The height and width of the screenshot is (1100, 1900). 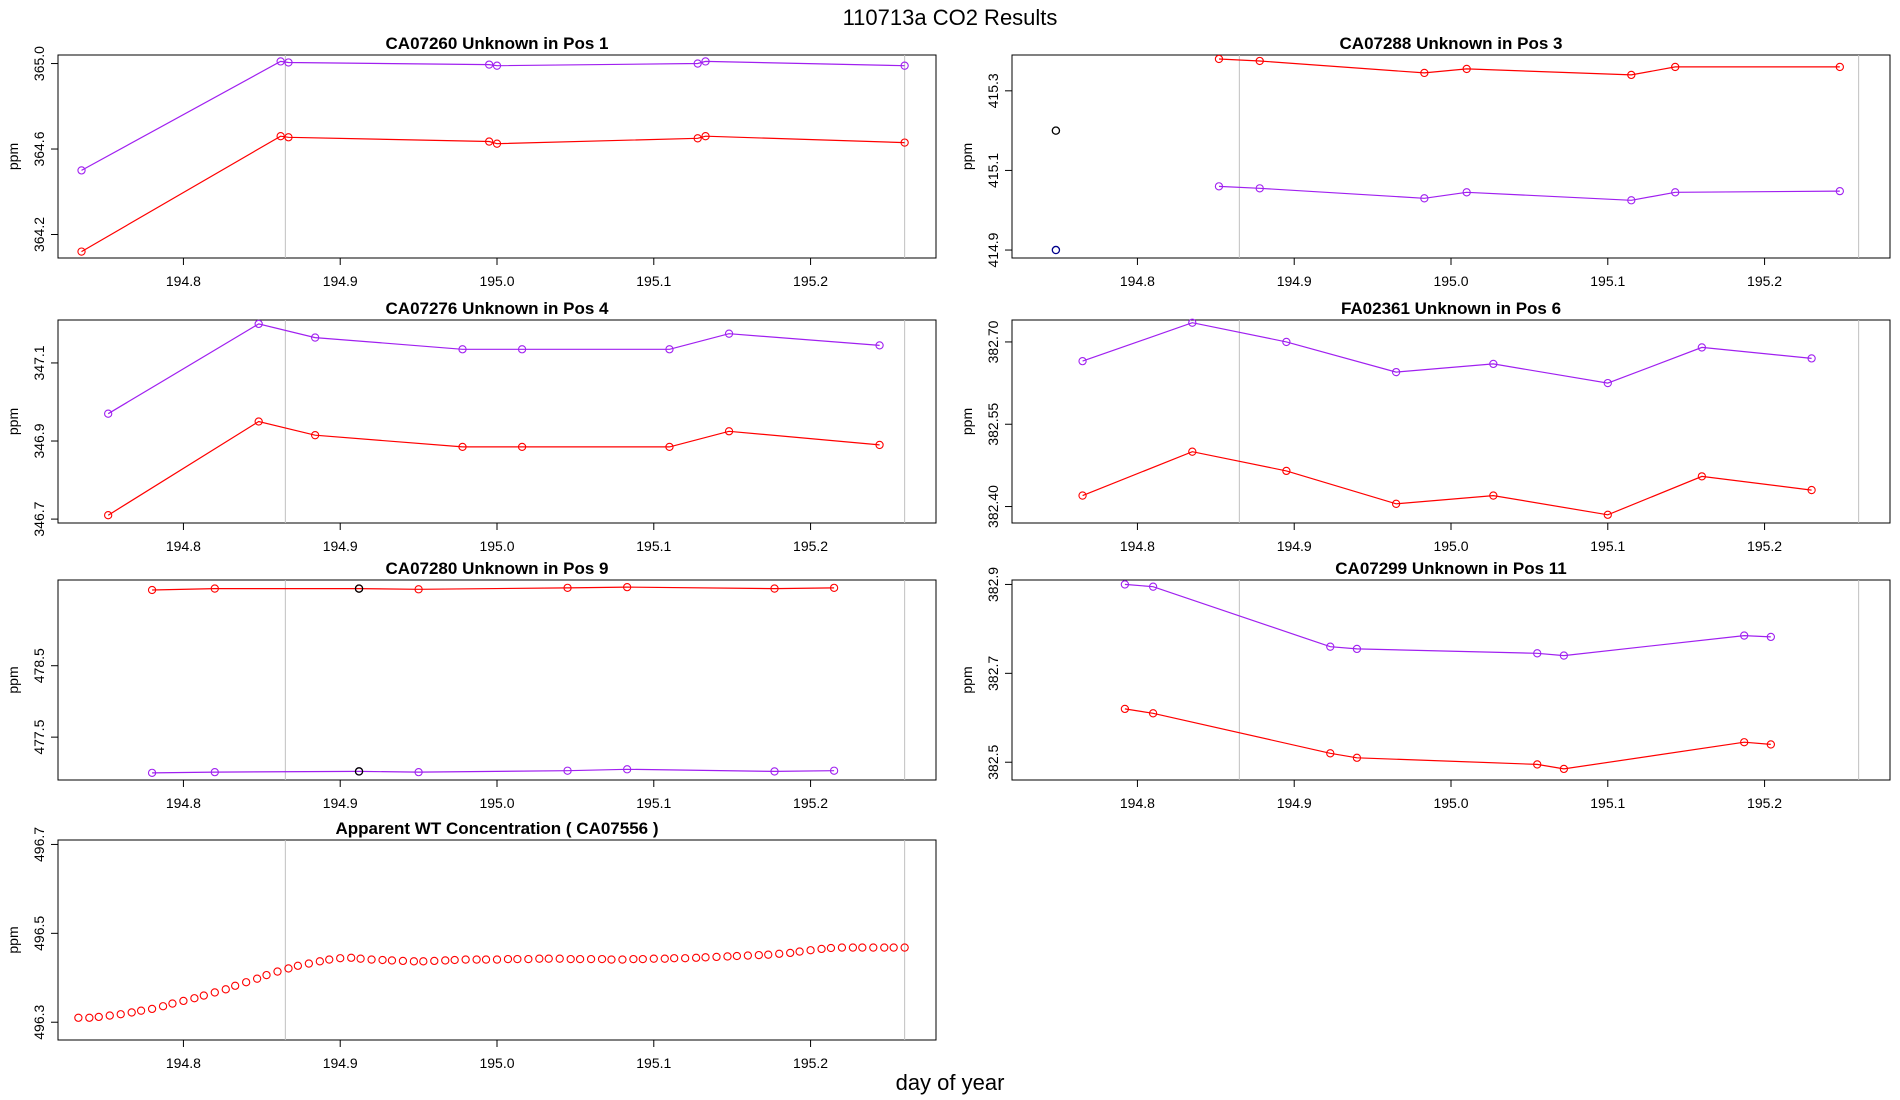 I want to click on x-tick-label: 195.2, so click(x=1764, y=803).